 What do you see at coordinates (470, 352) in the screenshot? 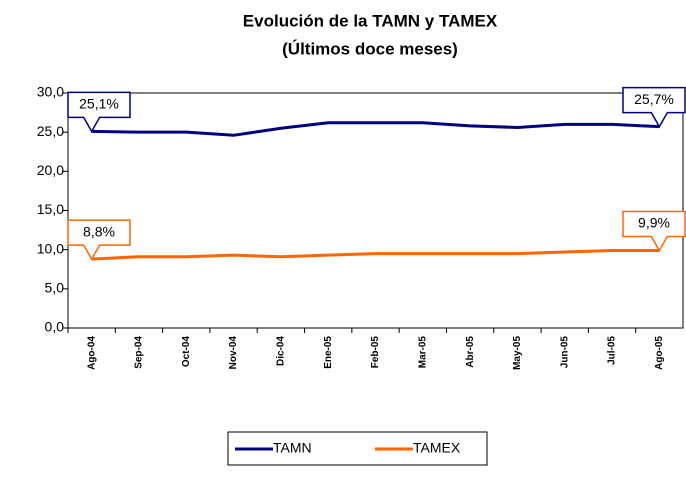
I see `x-tick-label: Abr-05` at bounding box center [470, 352].